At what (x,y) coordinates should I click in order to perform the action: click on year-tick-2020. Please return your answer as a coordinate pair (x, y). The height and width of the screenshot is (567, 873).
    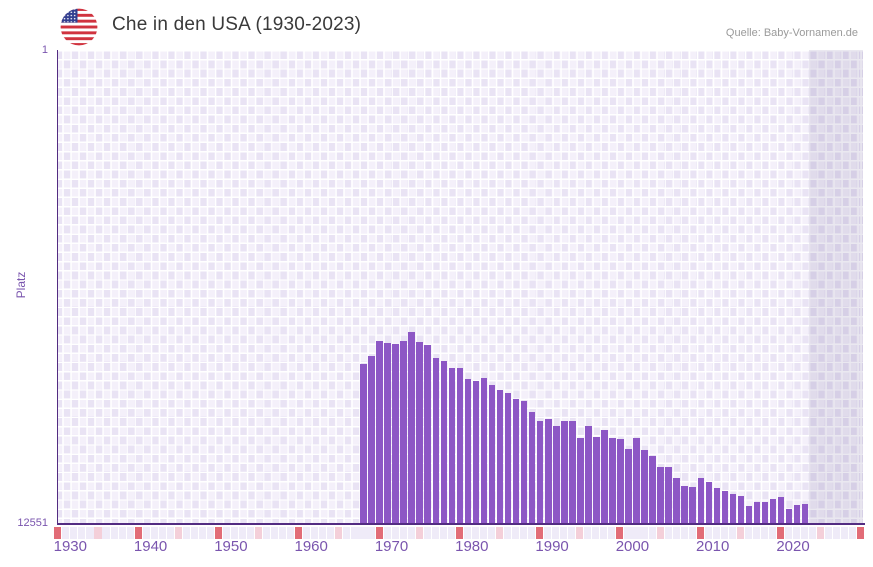
    Looking at the image, I should click on (781, 532).